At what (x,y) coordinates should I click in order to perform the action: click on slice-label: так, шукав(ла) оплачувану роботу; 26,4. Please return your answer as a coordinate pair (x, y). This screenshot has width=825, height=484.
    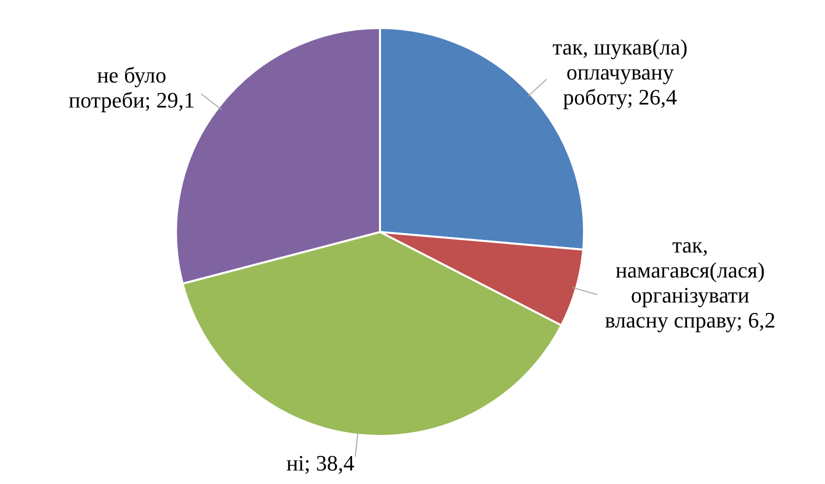
    Looking at the image, I should click on (620, 72).